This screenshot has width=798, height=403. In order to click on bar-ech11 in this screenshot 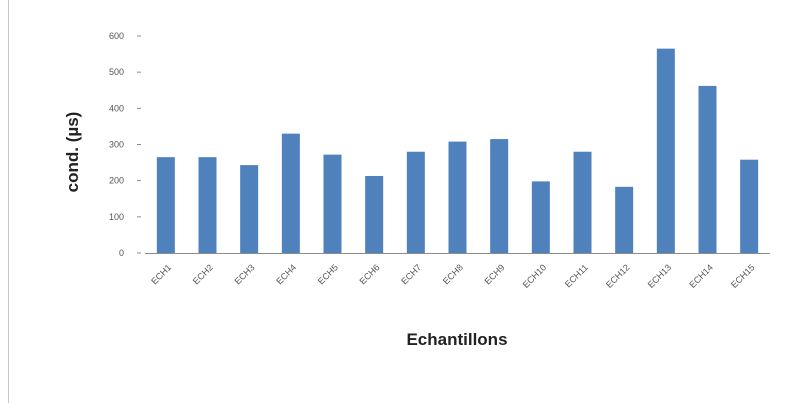, I will do `click(582, 202)`.